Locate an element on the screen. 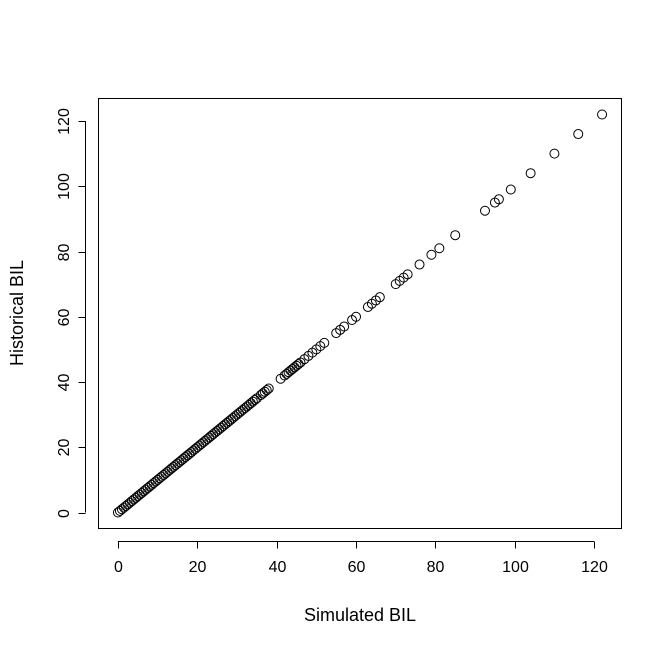 The width and height of the screenshot is (672, 652). y-tick-label: 80 is located at coordinates (64, 253).